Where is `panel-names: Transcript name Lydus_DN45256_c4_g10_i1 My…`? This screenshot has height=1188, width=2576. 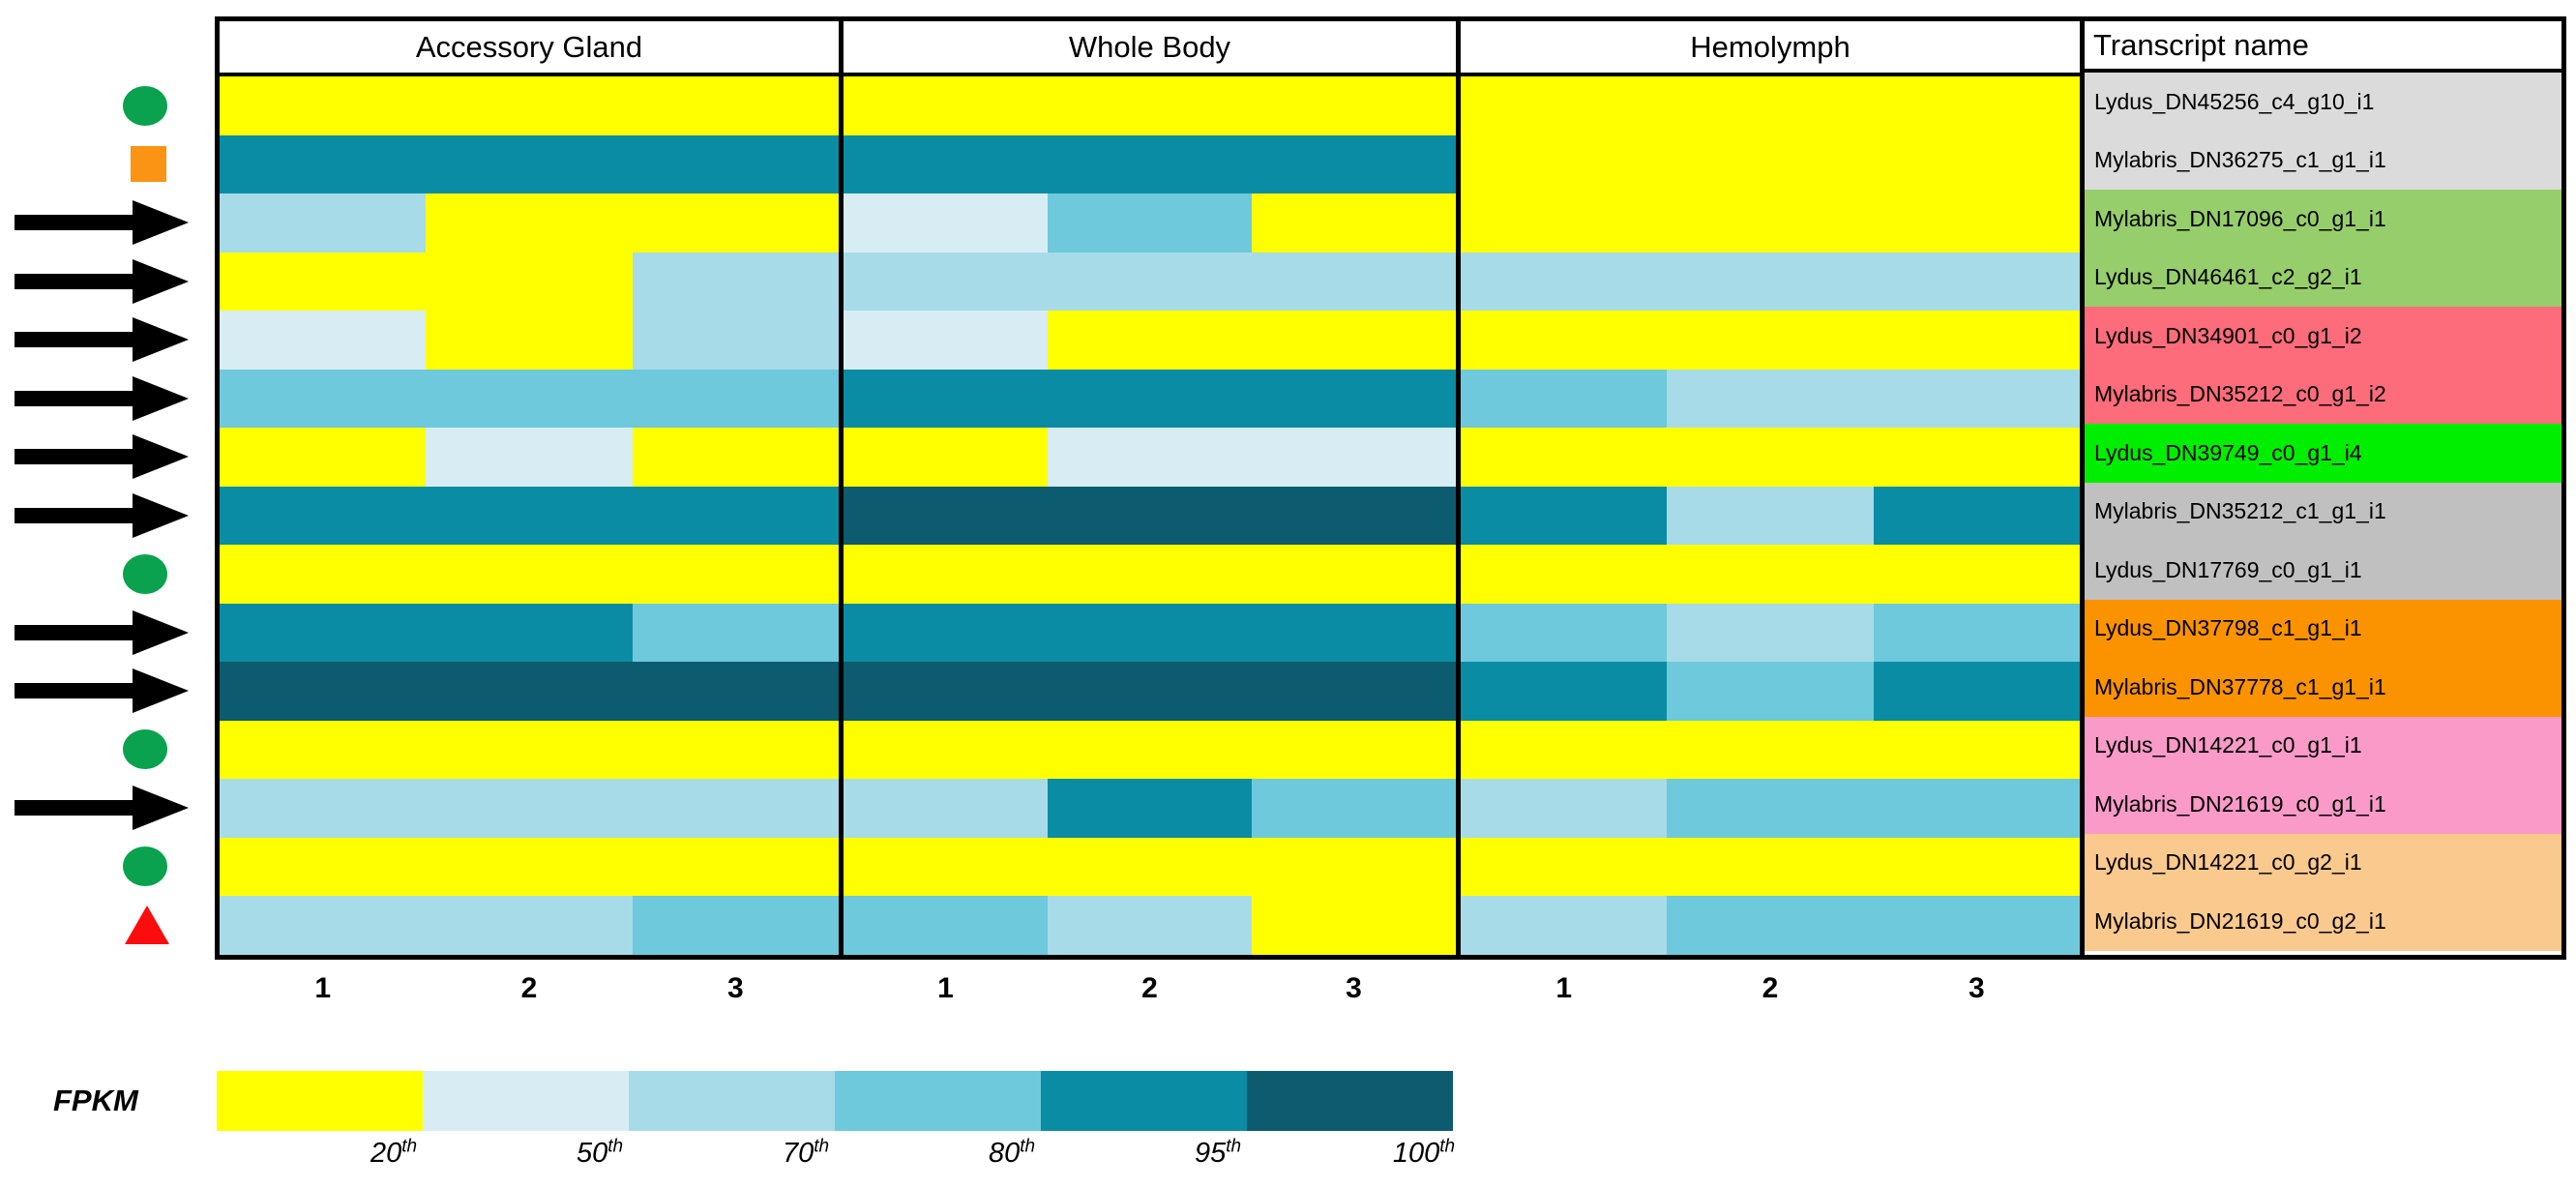
panel-names: Transcript name Lydus_DN45256_c4_g10_i1 My… is located at coordinates (2320, 488).